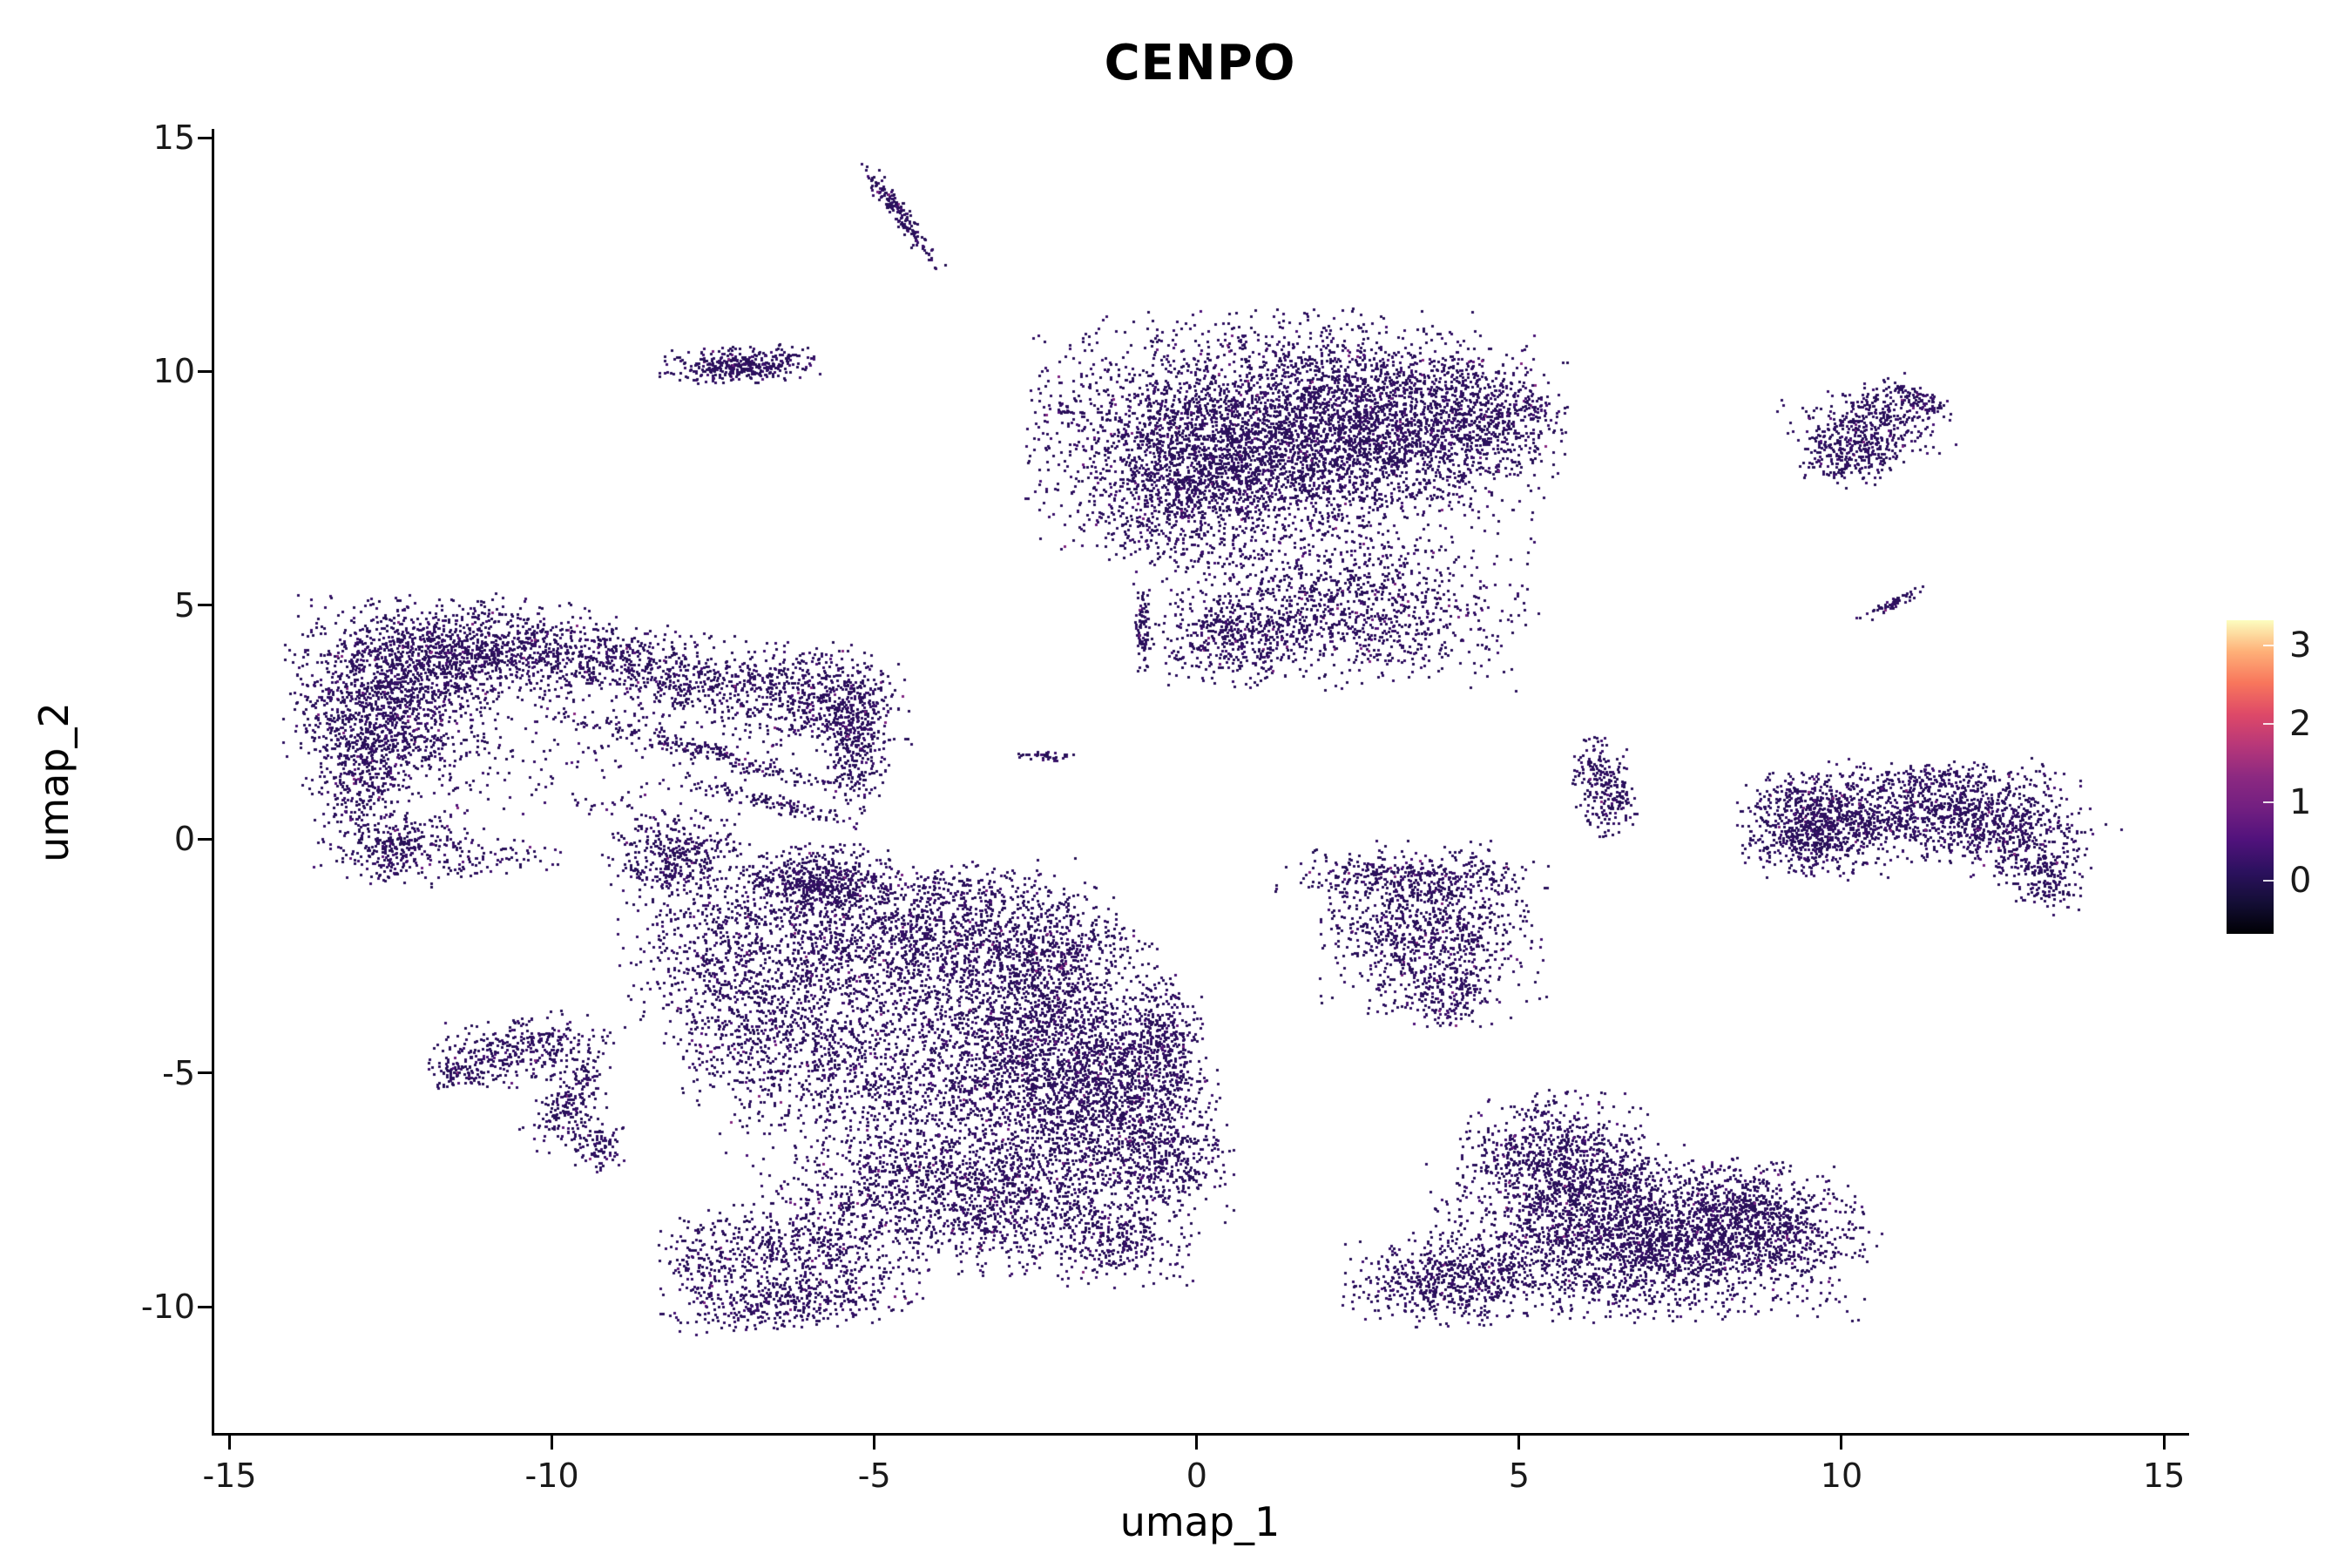  Describe the element at coordinates (173, 371) in the screenshot. I see `y-tick-label: 10` at that location.